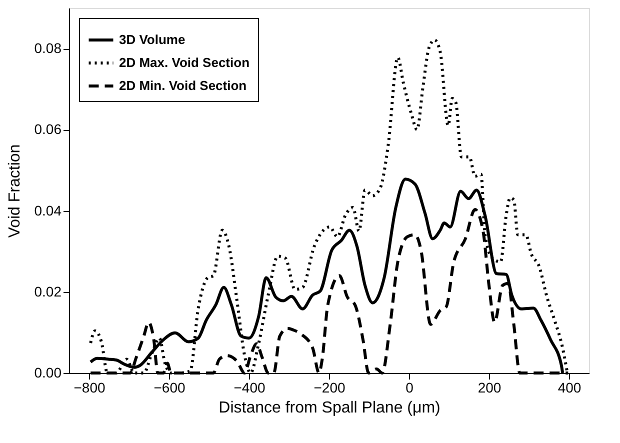  What do you see at coordinates (170, 388) in the screenshot?
I see `x-tick-label: −600` at bounding box center [170, 388].